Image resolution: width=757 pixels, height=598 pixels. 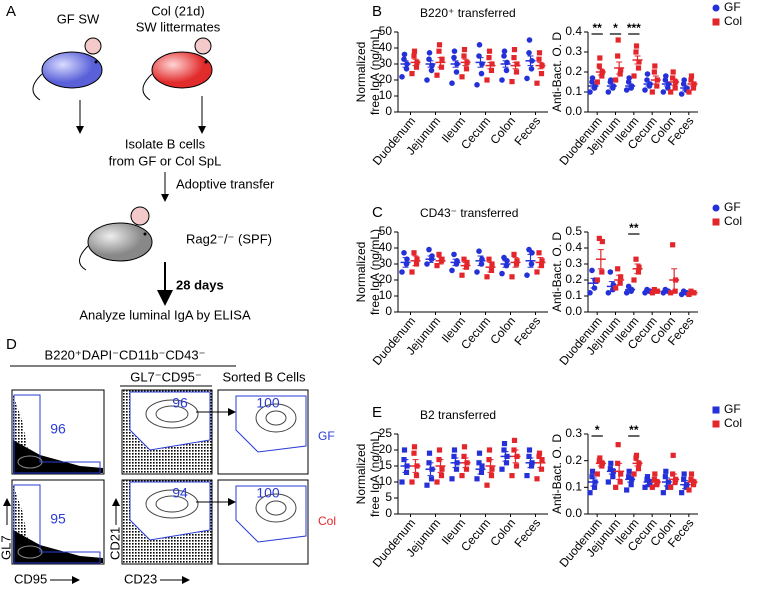 I want to click on y-tick-label: 20, so click(x=386, y=79).